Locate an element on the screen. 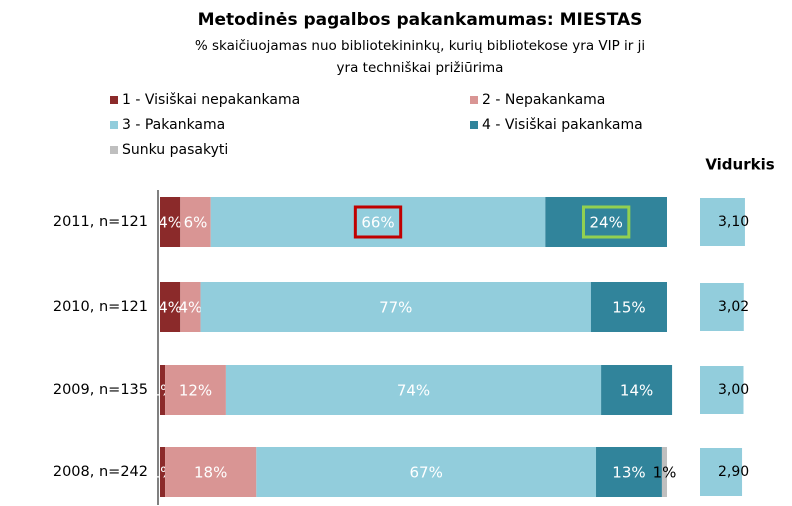  value-label: 15% is located at coordinates (628, 308).